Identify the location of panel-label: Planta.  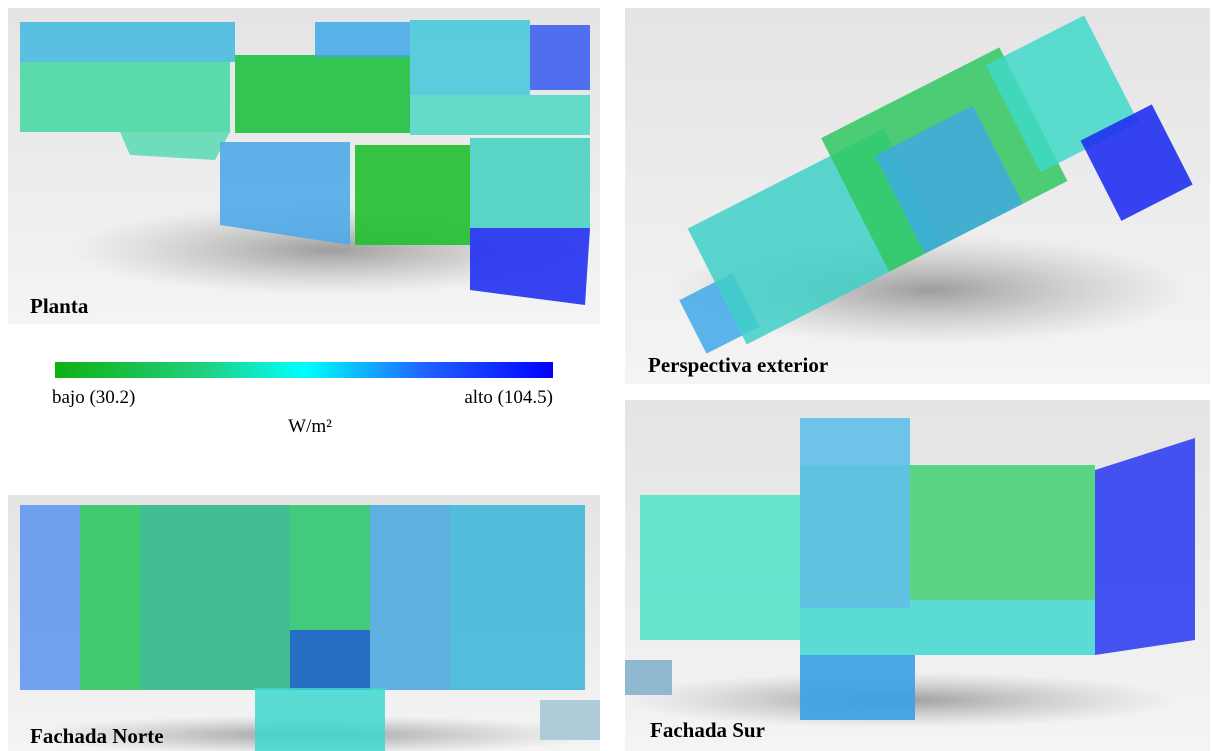
(59, 306).